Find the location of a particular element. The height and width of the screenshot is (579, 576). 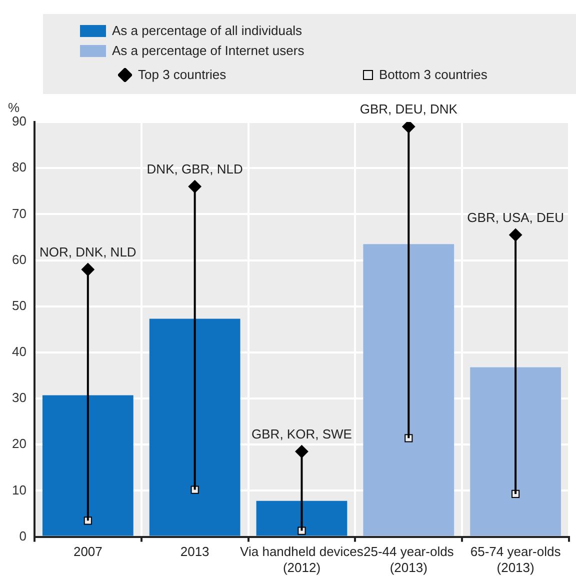

y-tick-label: 40 is located at coordinates (19, 352).